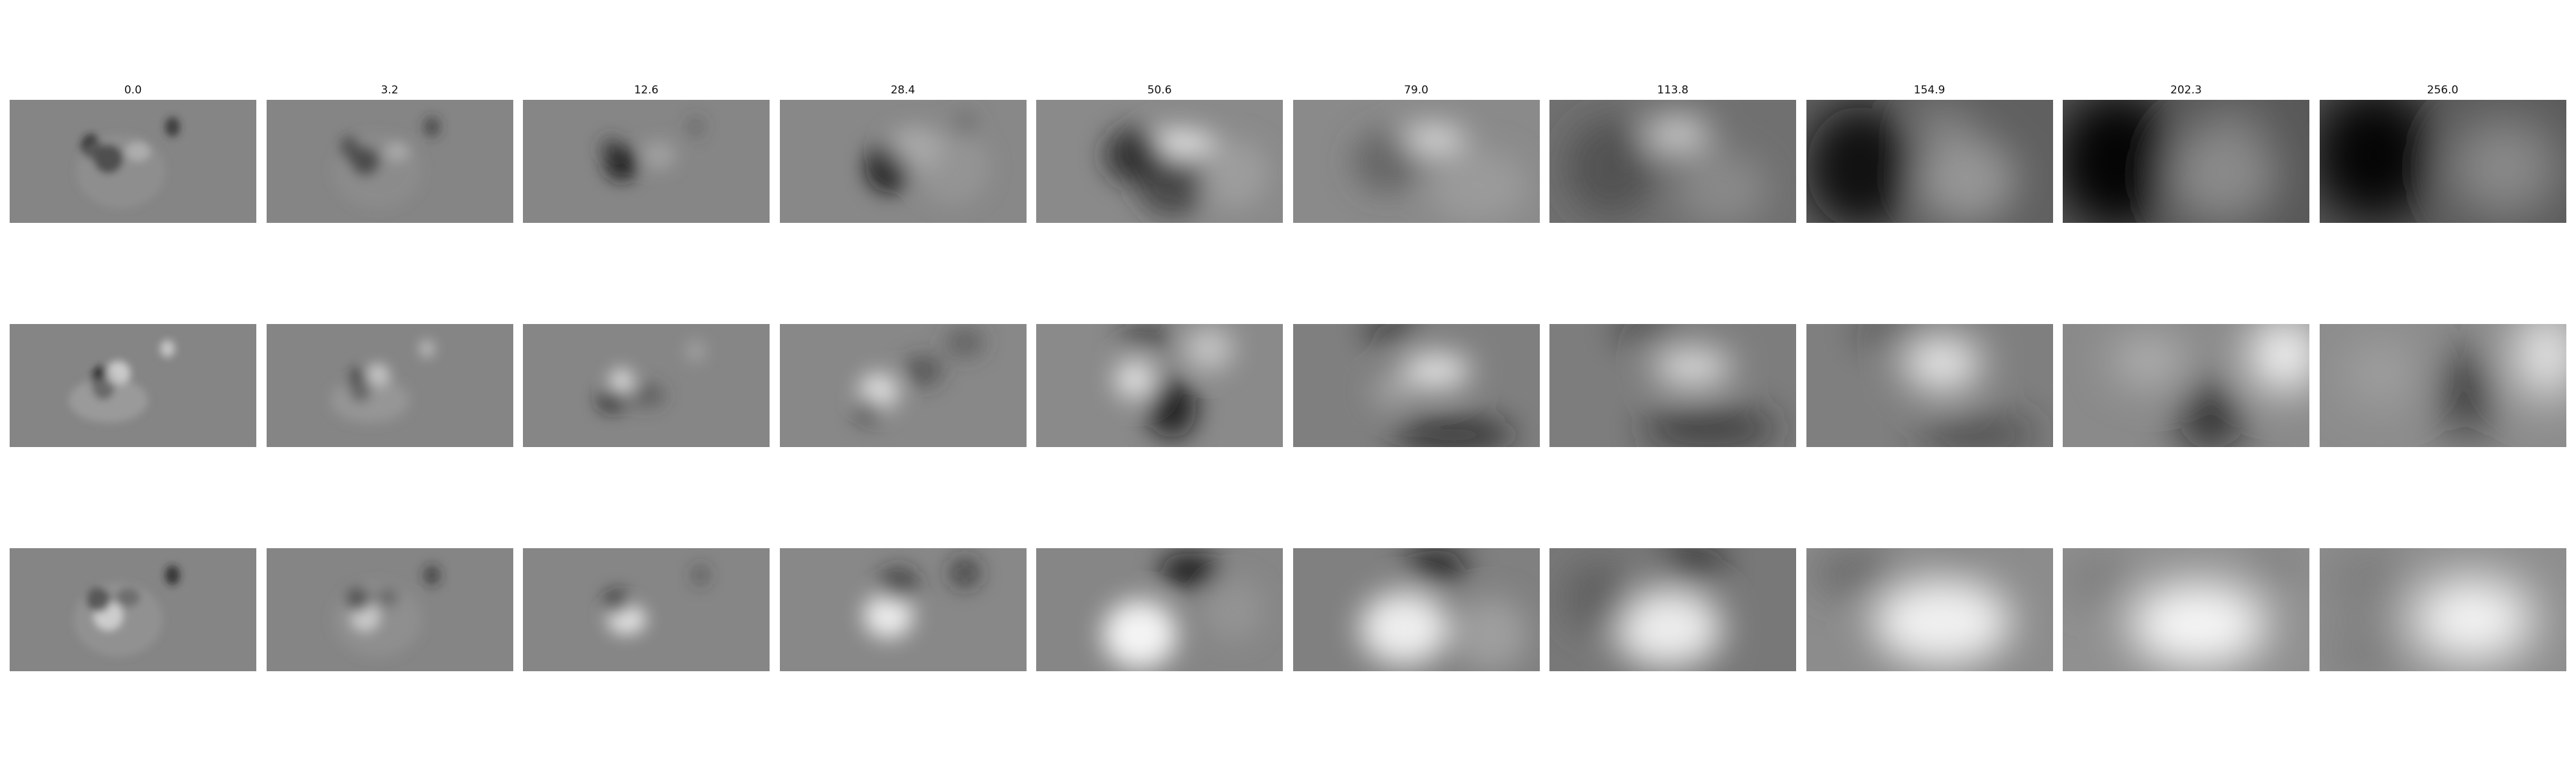 The width and height of the screenshot is (2576, 773). Describe the element at coordinates (1416, 90) in the screenshot. I see `column-title: 79.0` at that location.